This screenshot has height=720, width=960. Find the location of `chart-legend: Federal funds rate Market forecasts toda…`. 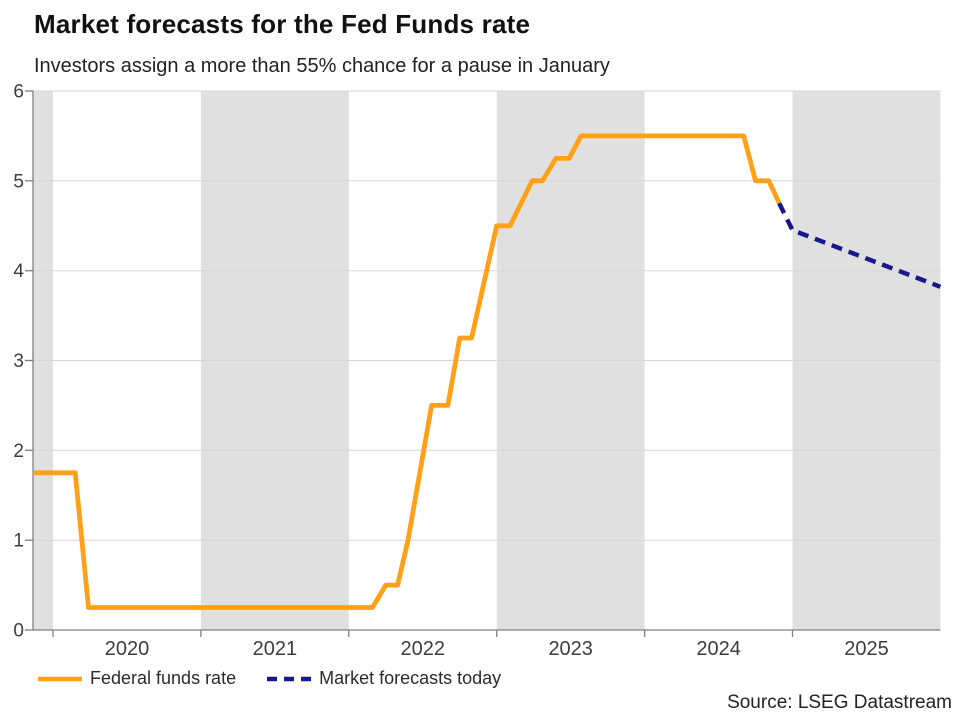

chart-legend: Federal funds rate Market forecasts toda… is located at coordinates (269, 678).